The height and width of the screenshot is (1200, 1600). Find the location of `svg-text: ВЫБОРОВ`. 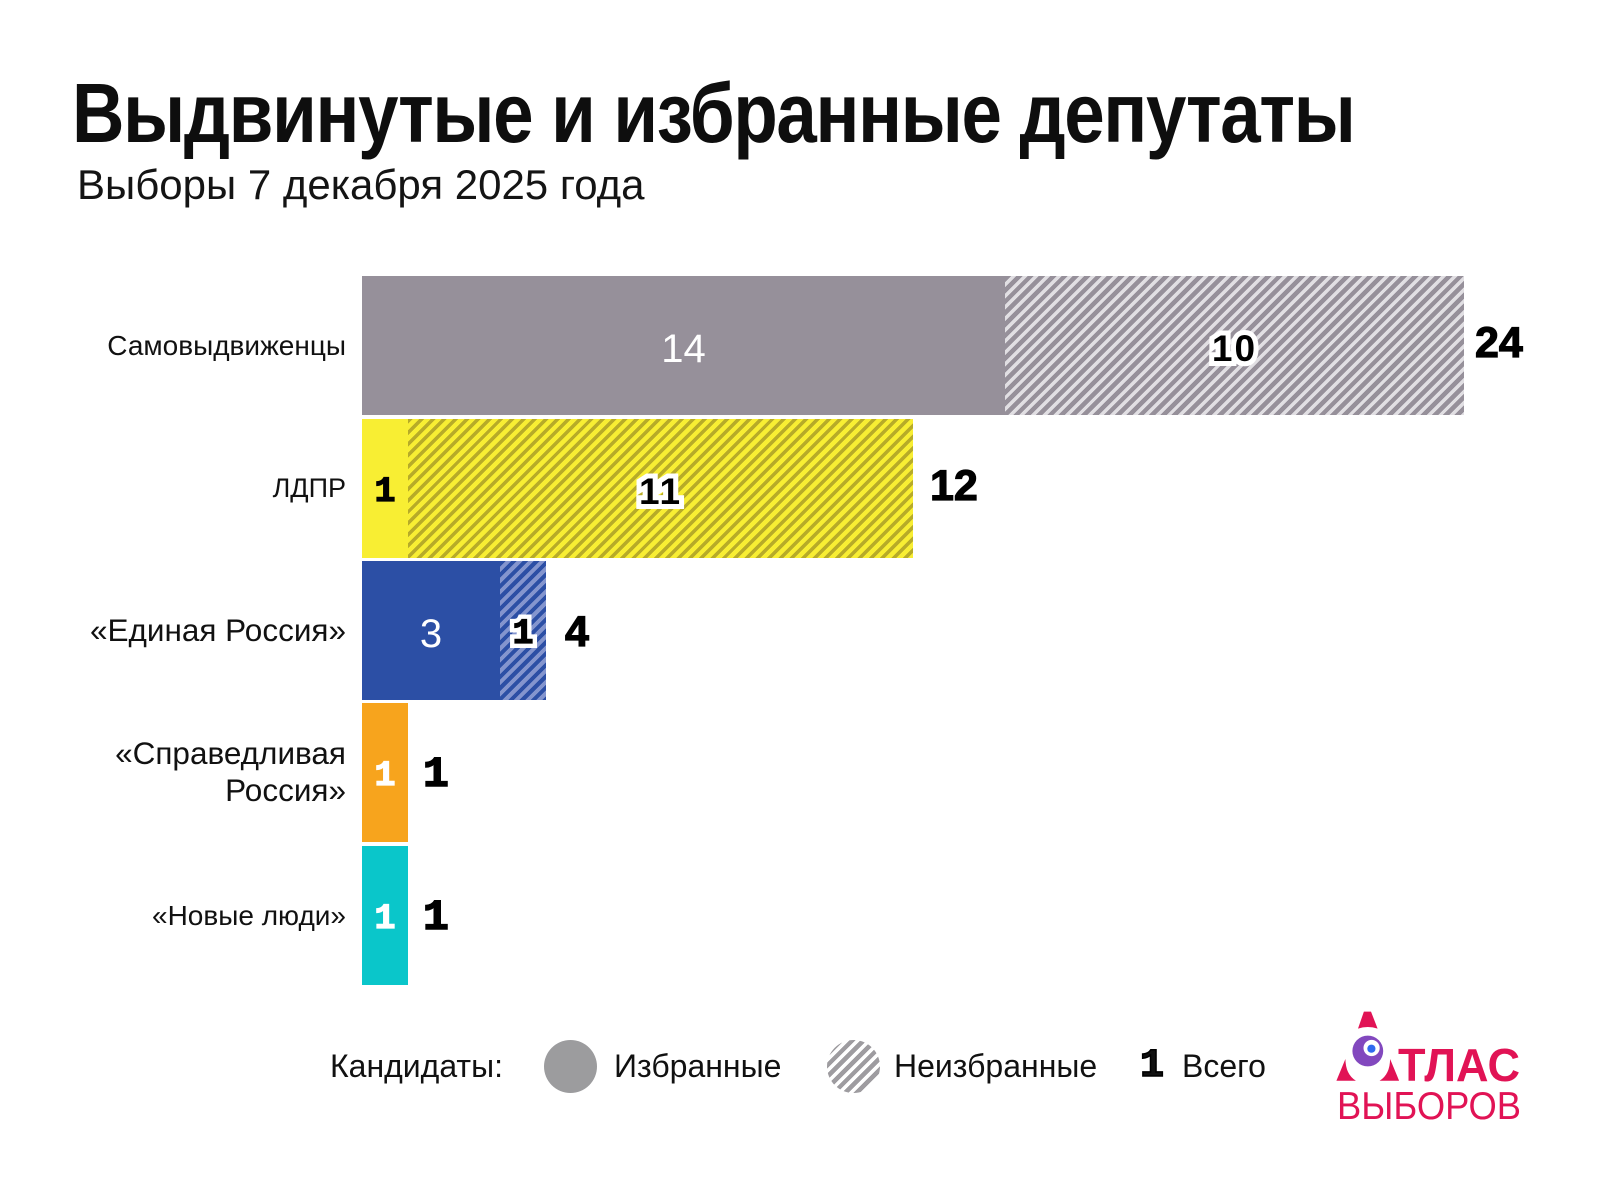

svg-text: ВЫБОРОВ is located at coordinates (1429, 1106).